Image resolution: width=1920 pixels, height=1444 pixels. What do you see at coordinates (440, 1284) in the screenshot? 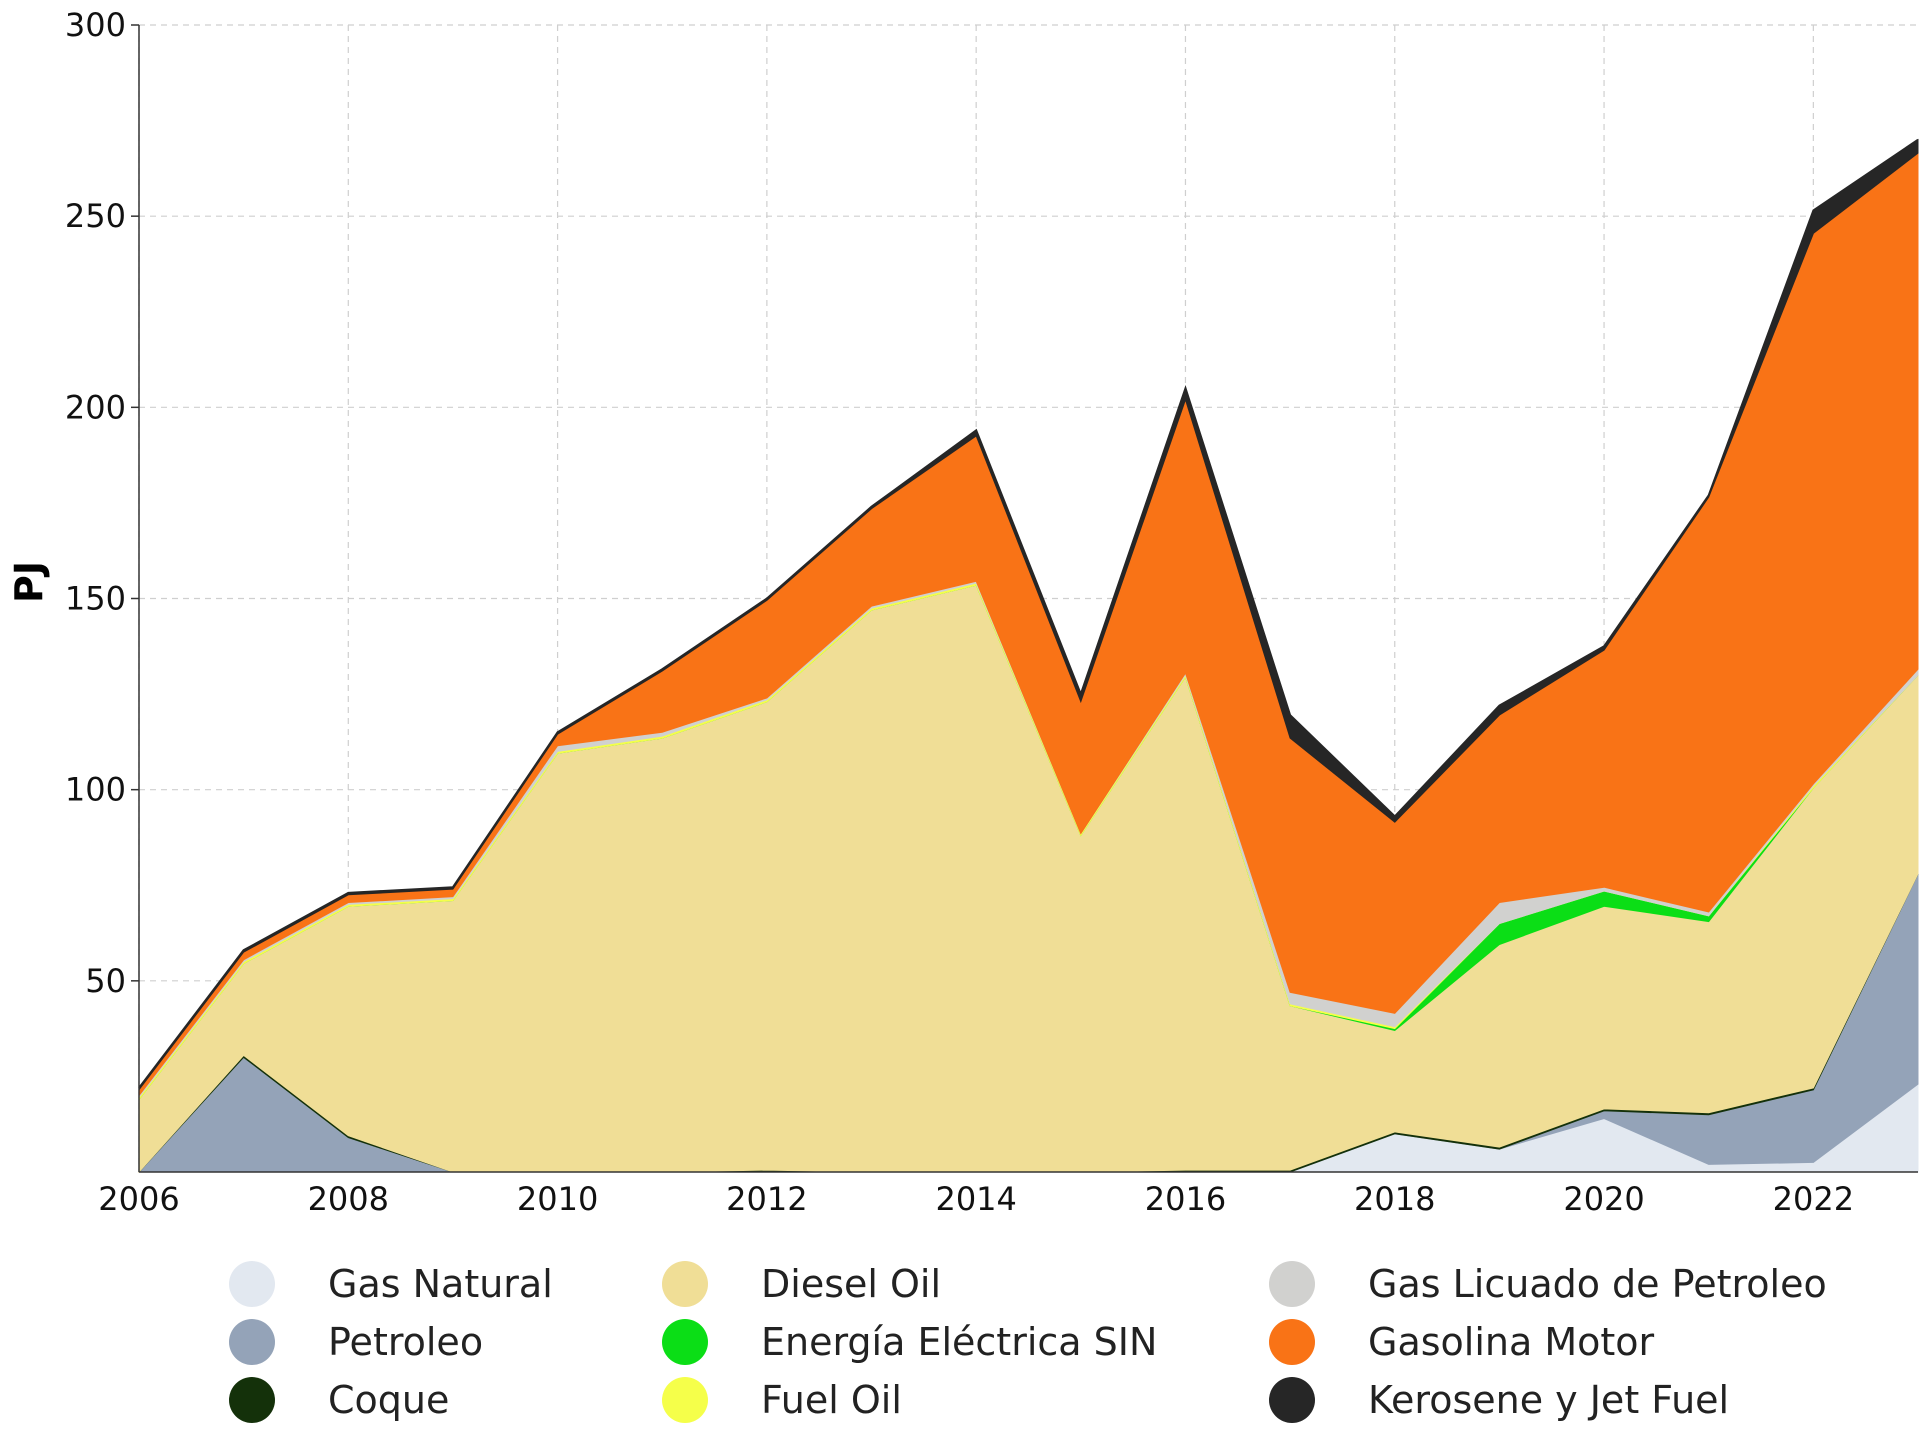
I see `legend-label-gas-natural: Gas Natural` at bounding box center [440, 1284].